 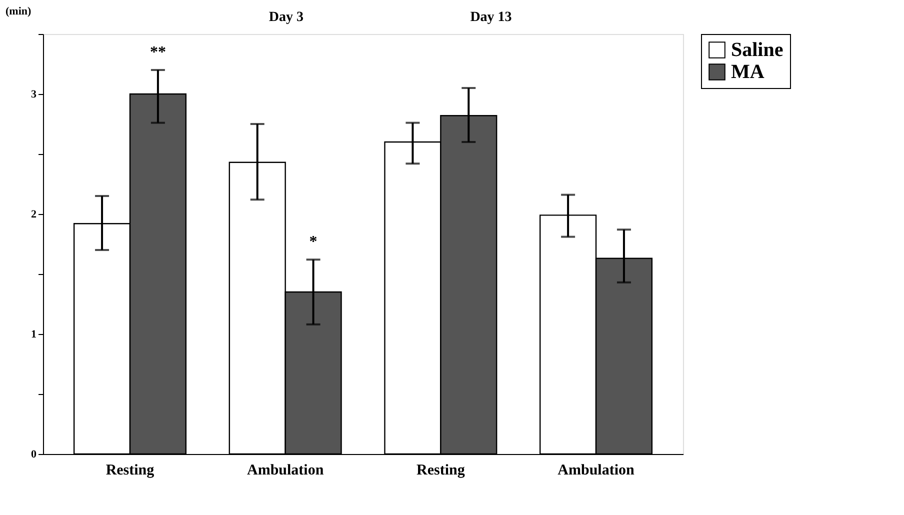 I want to click on y-axis-title: (min), so click(x=19, y=12).